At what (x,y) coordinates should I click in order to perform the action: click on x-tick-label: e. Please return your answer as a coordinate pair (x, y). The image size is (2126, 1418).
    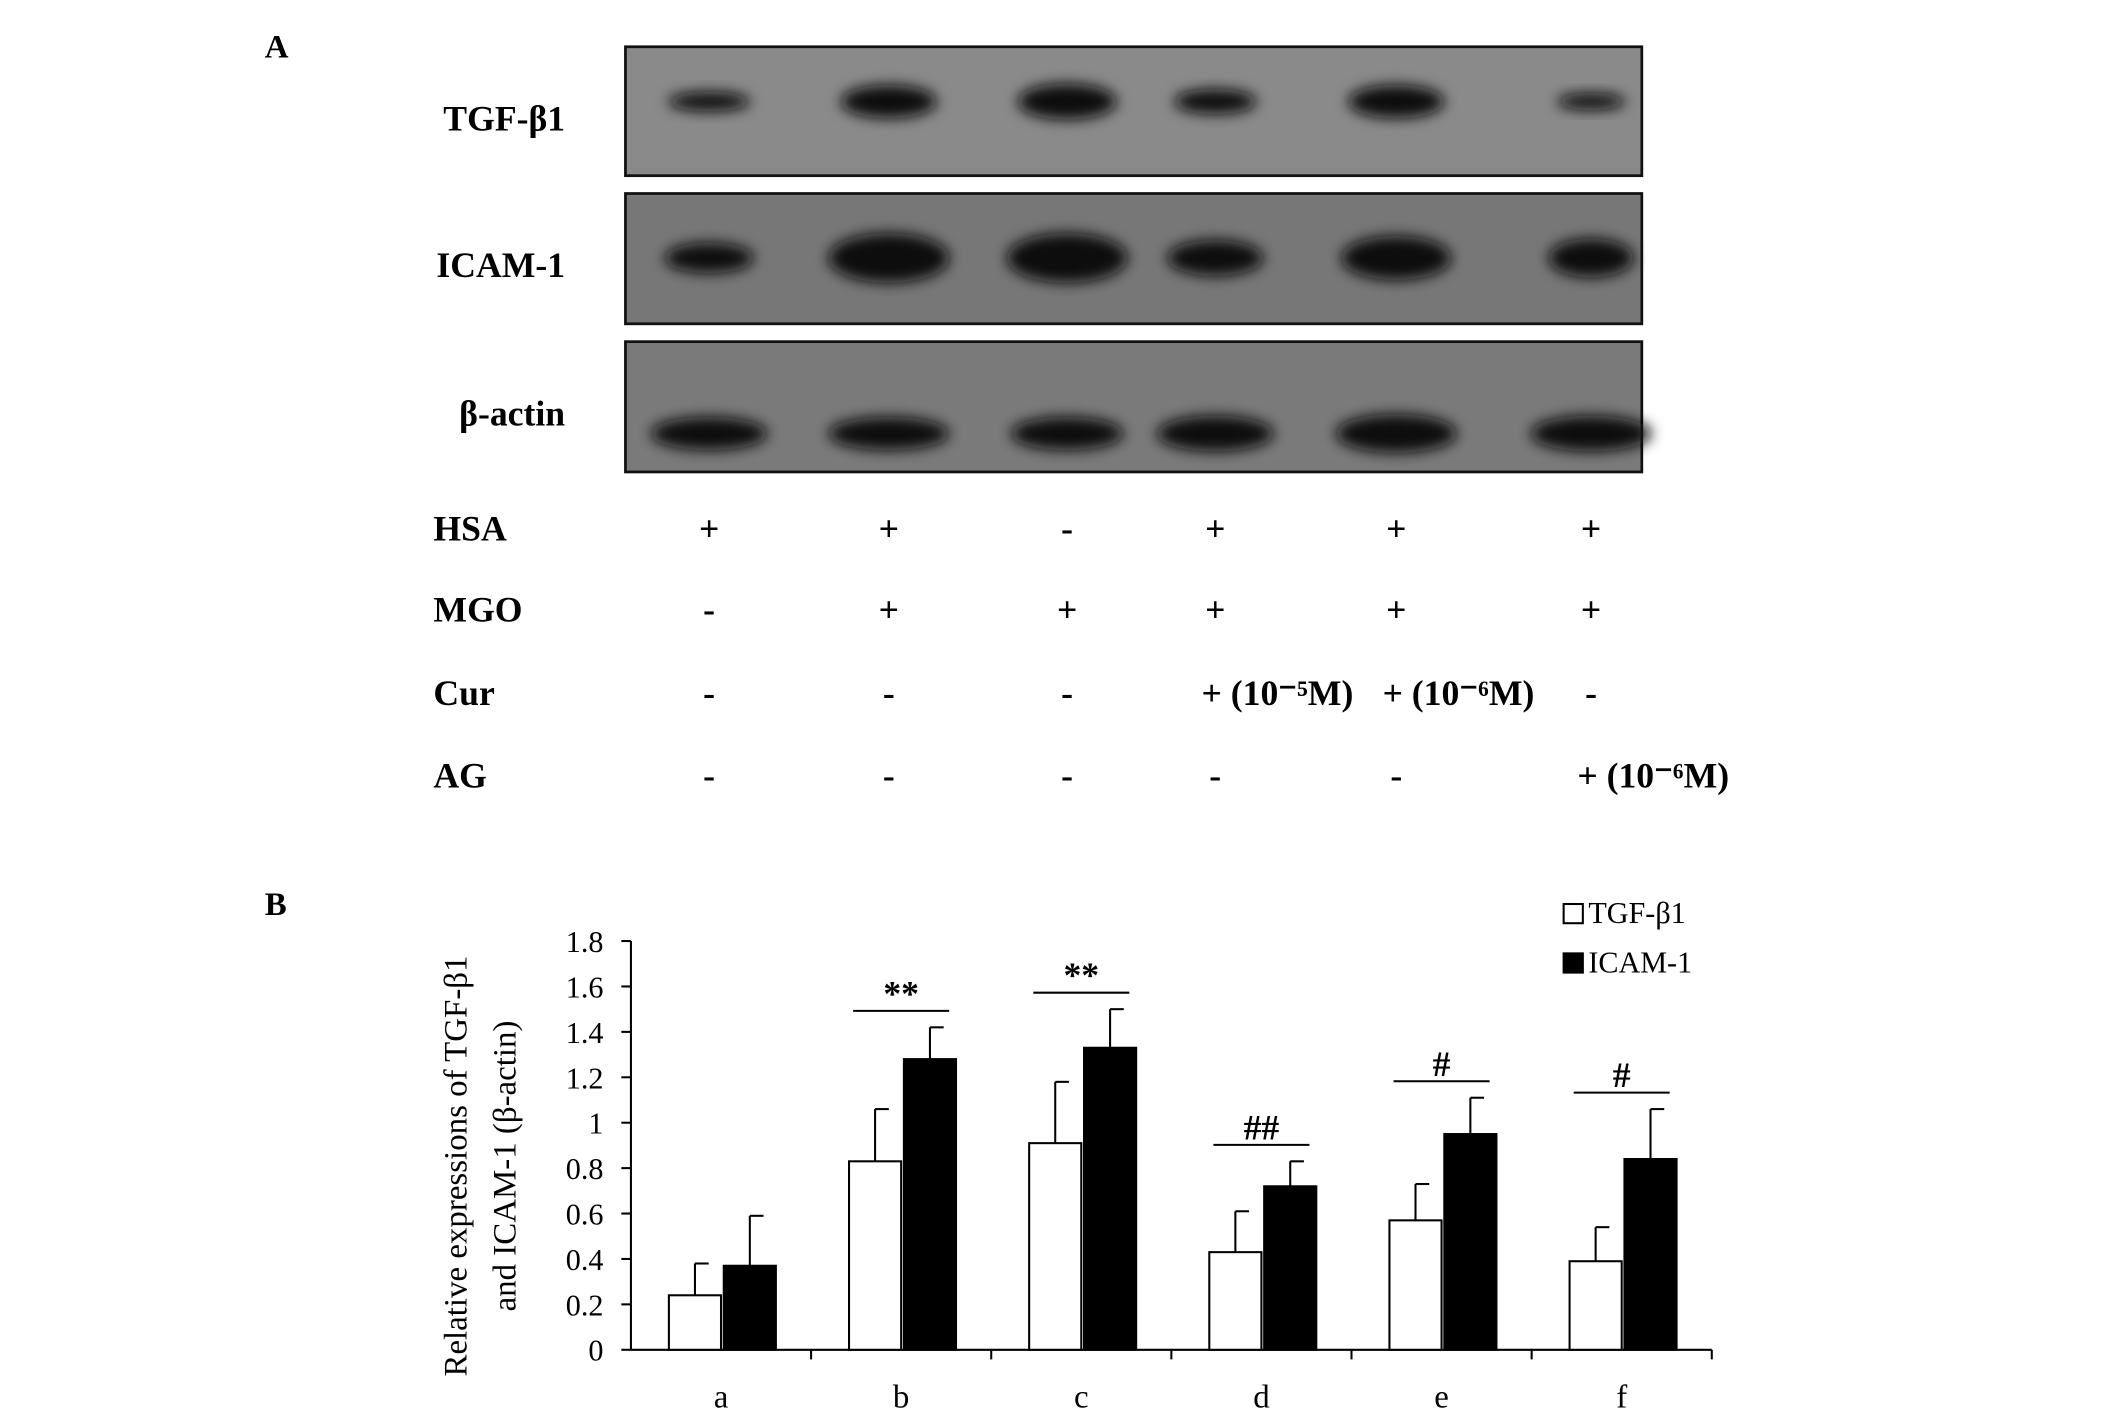
    Looking at the image, I should click on (1441, 1396).